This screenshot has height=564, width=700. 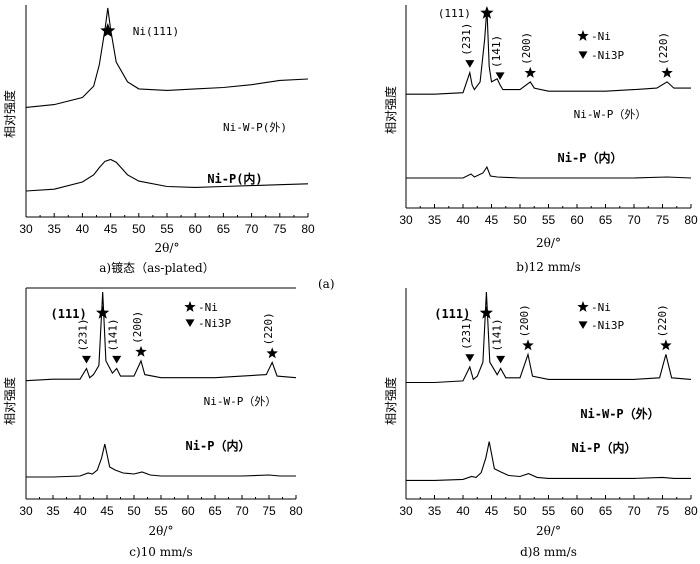 What do you see at coordinates (255, 127) in the screenshot?
I see `series-label-1: Ni-W-P(外)` at bounding box center [255, 127].